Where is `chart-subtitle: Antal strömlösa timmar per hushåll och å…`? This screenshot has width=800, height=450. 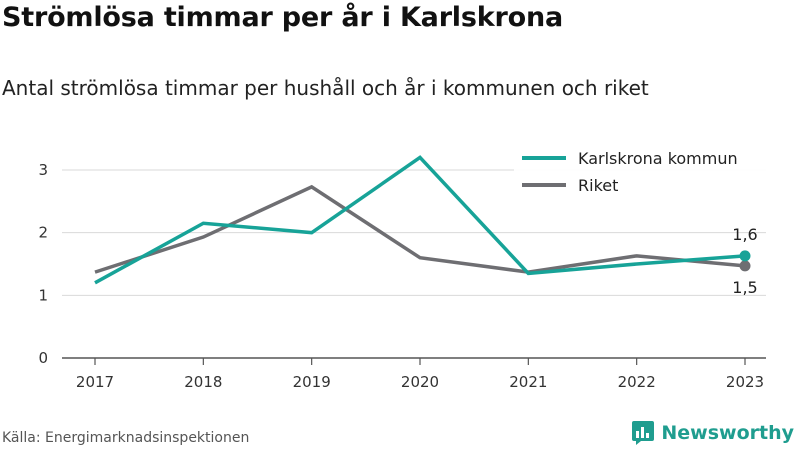 chart-subtitle: Antal strömlösa timmar per hushåll och å… is located at coordinates (325, 88).